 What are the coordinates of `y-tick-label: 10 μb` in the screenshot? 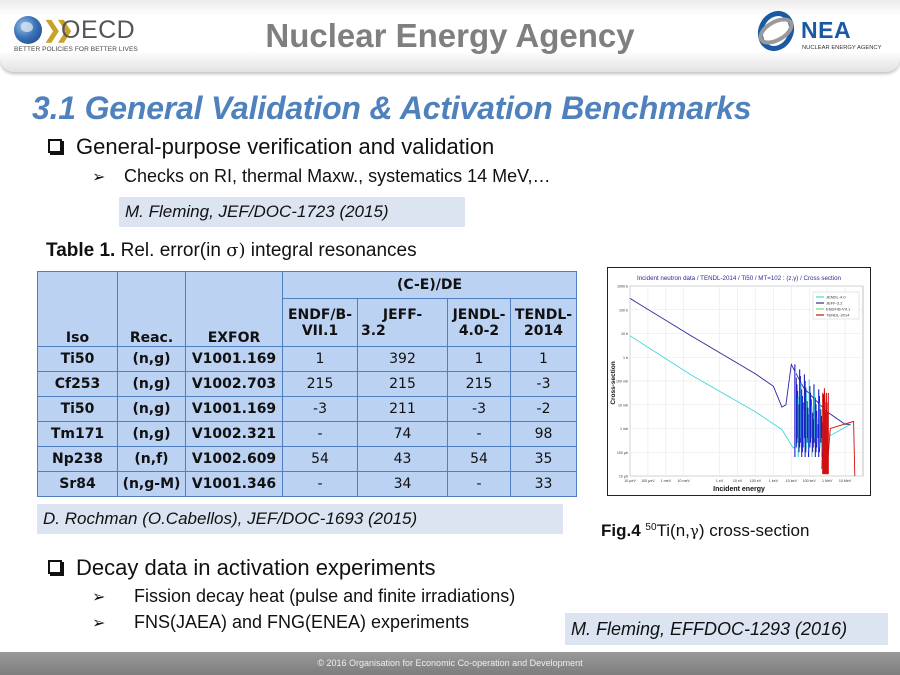 It's located at (623, 477).